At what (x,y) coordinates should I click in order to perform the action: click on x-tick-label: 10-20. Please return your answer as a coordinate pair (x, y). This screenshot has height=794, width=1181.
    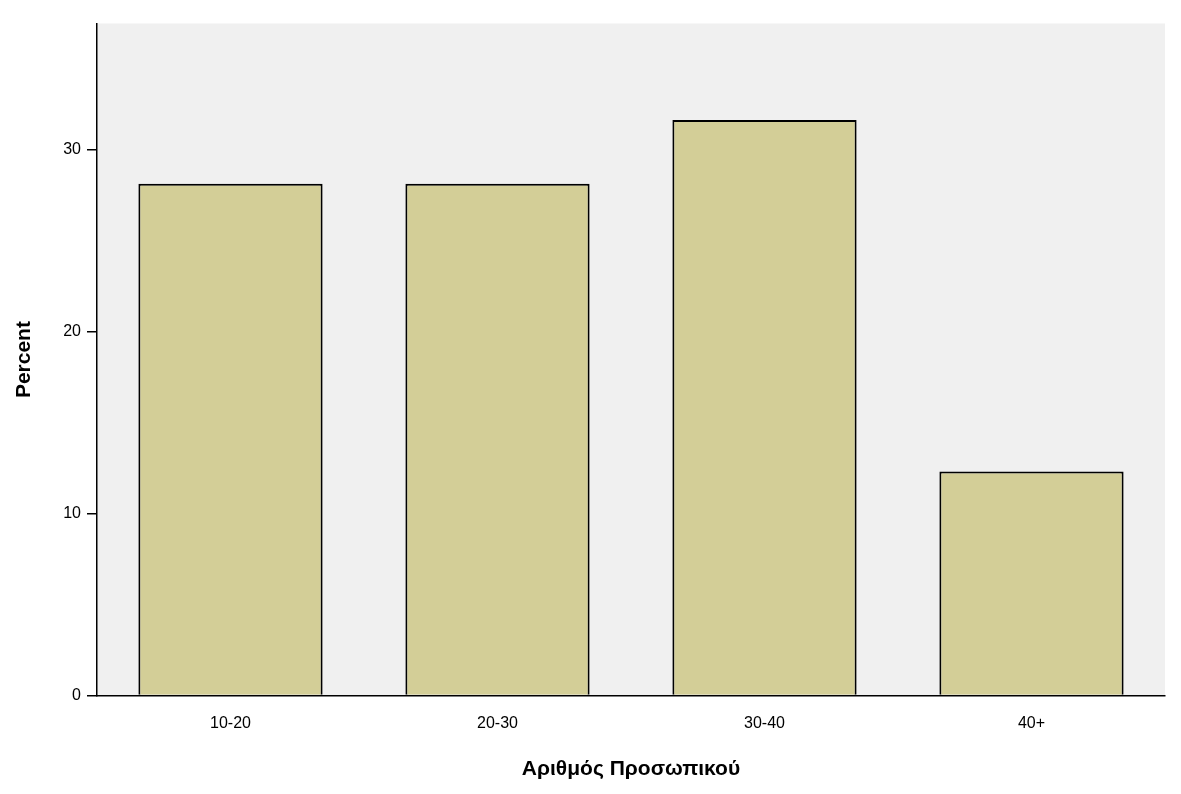
    Looking at the image, I should click on (231, 722).